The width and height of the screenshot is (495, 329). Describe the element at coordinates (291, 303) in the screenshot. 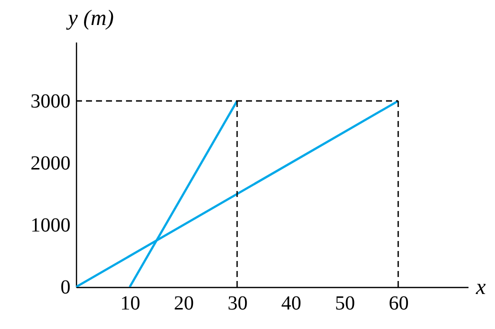

I see `x-tick-label: 40` at that location.